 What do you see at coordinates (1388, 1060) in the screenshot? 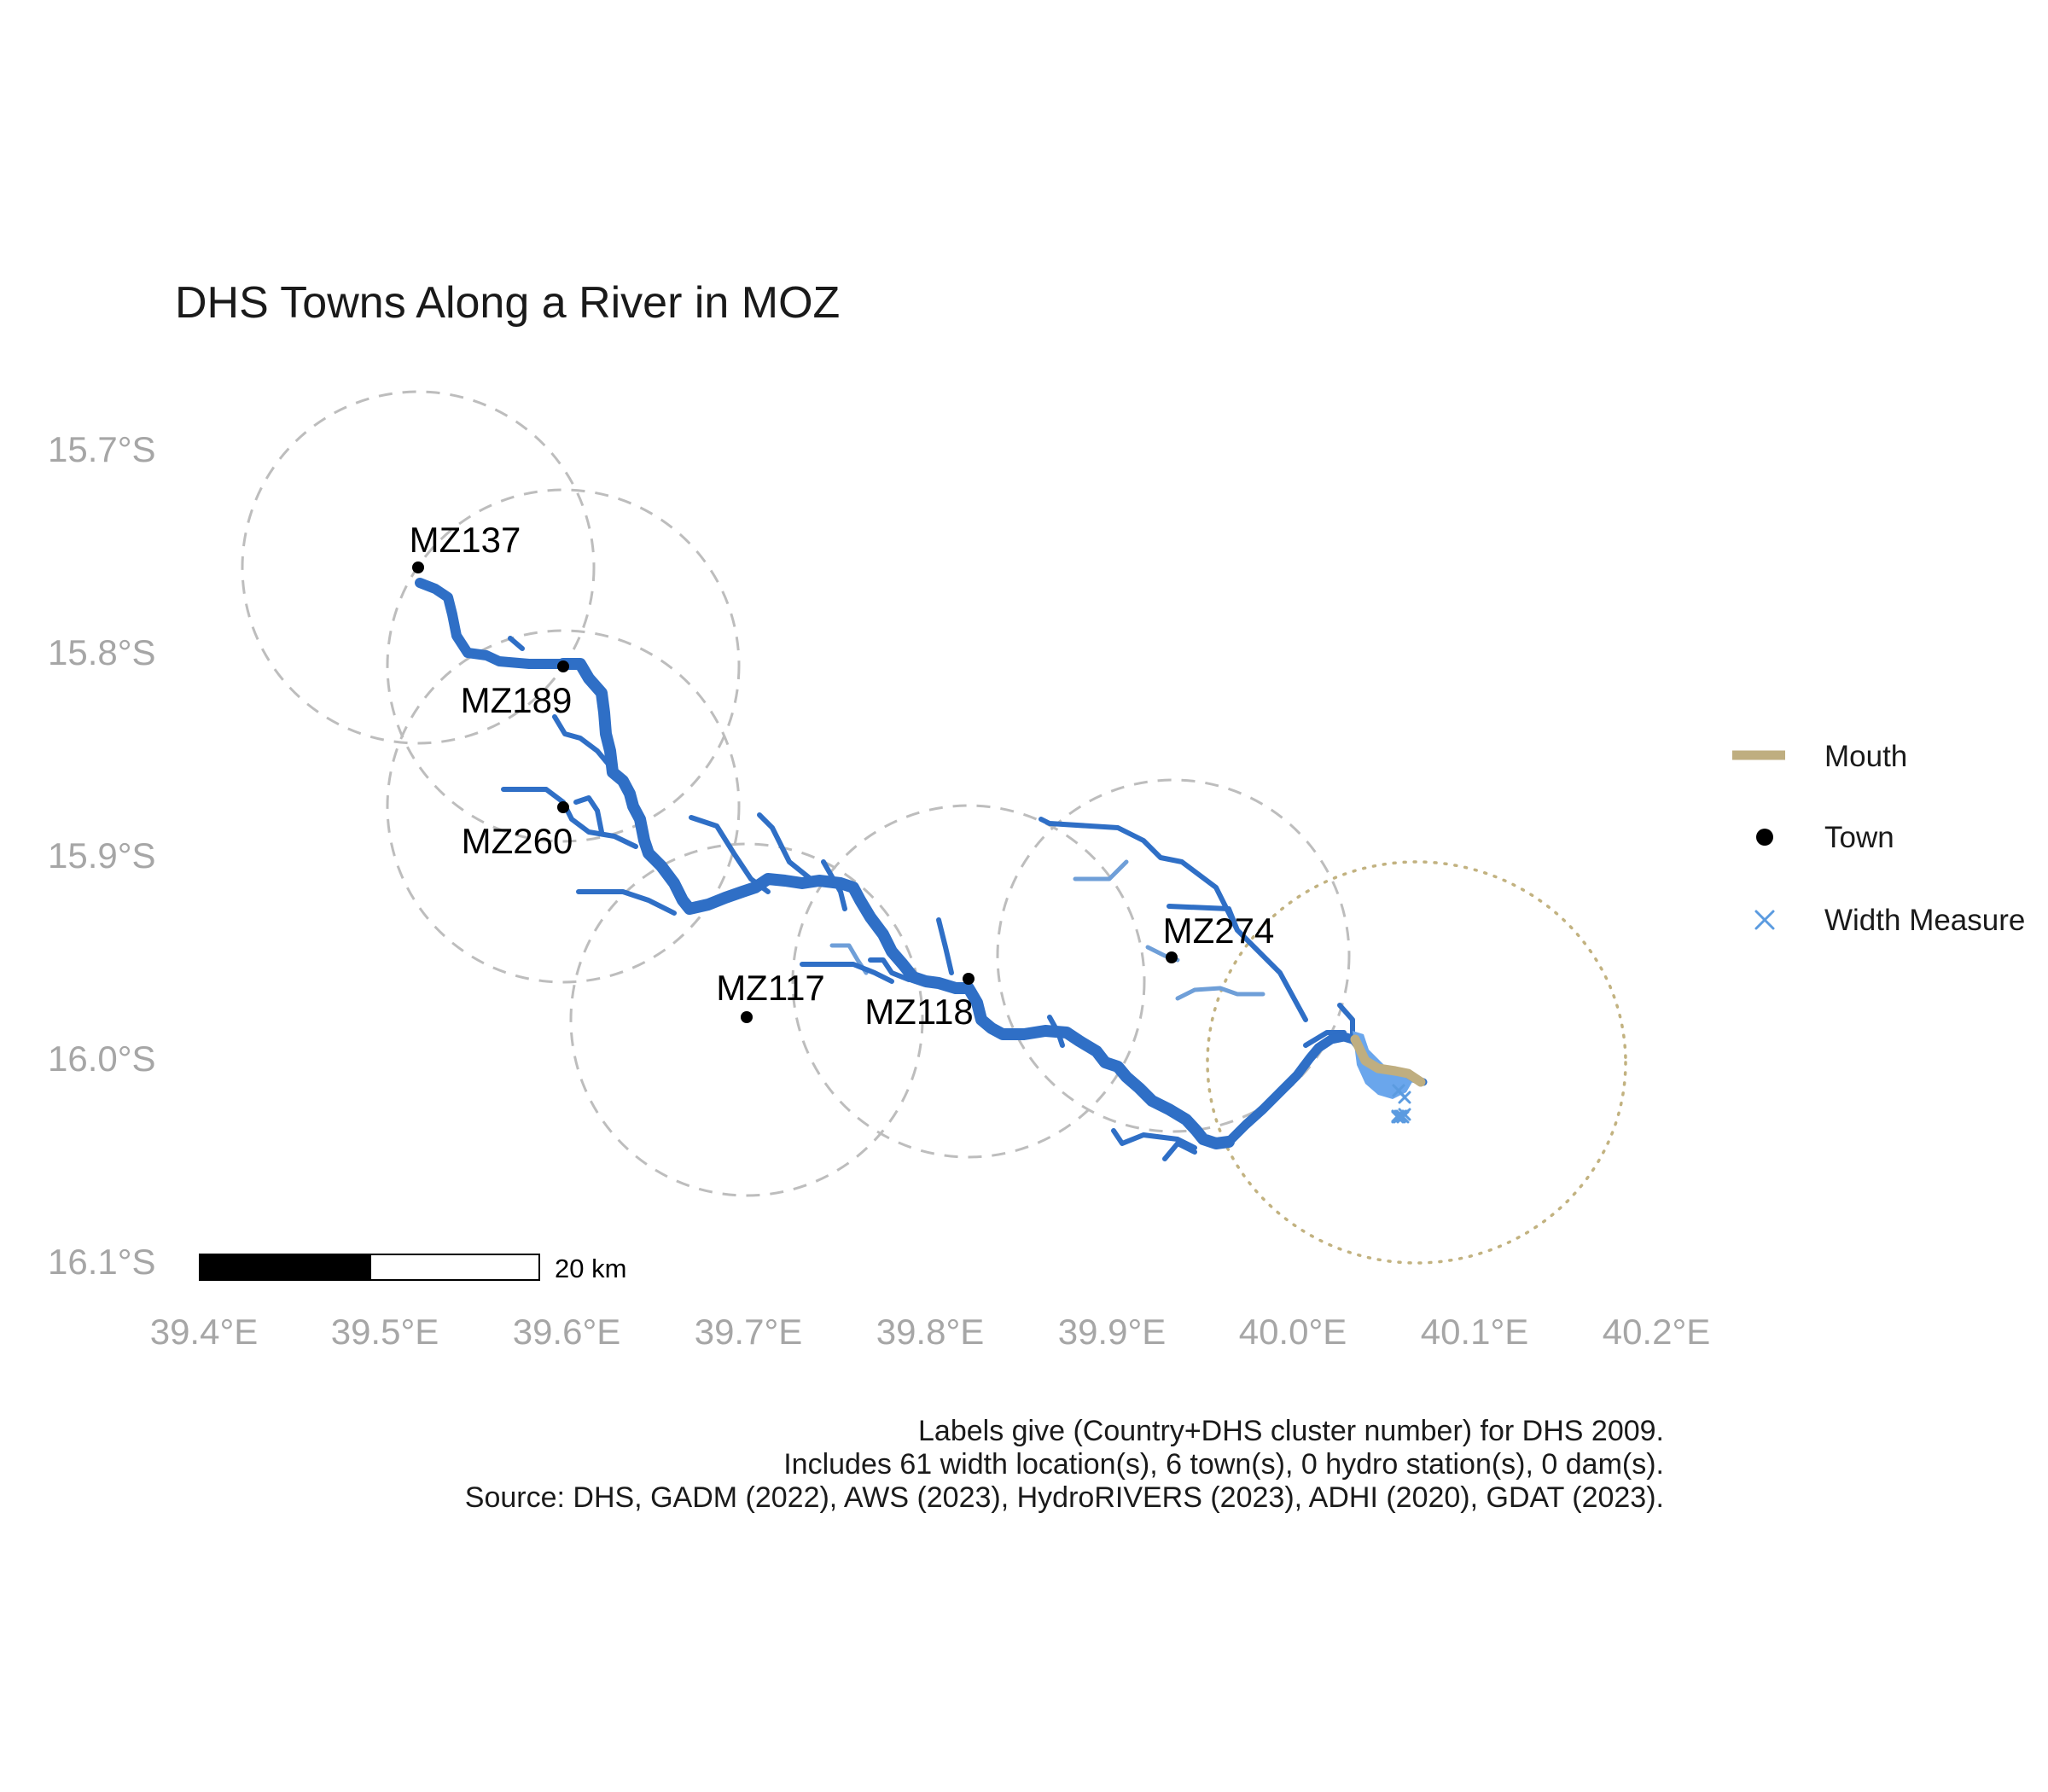
I see `river-mouth-line` at bounding box center [1388, 1060].